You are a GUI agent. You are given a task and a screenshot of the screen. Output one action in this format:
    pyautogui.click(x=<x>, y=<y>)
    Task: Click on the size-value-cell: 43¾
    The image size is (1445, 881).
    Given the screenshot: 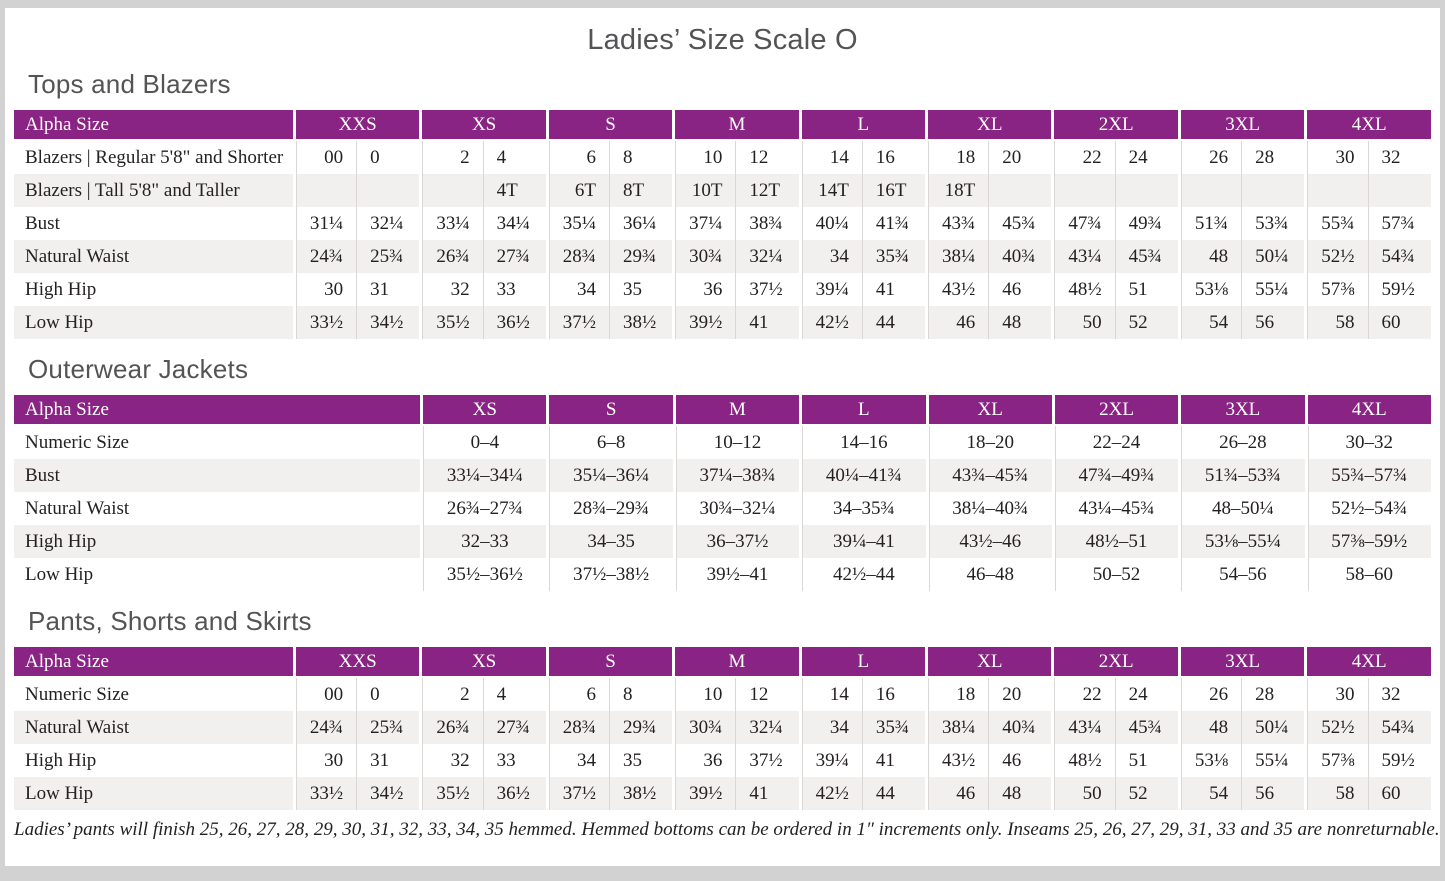 What is the action you would take?
    pyautogui.click(x=957, y=223)
    